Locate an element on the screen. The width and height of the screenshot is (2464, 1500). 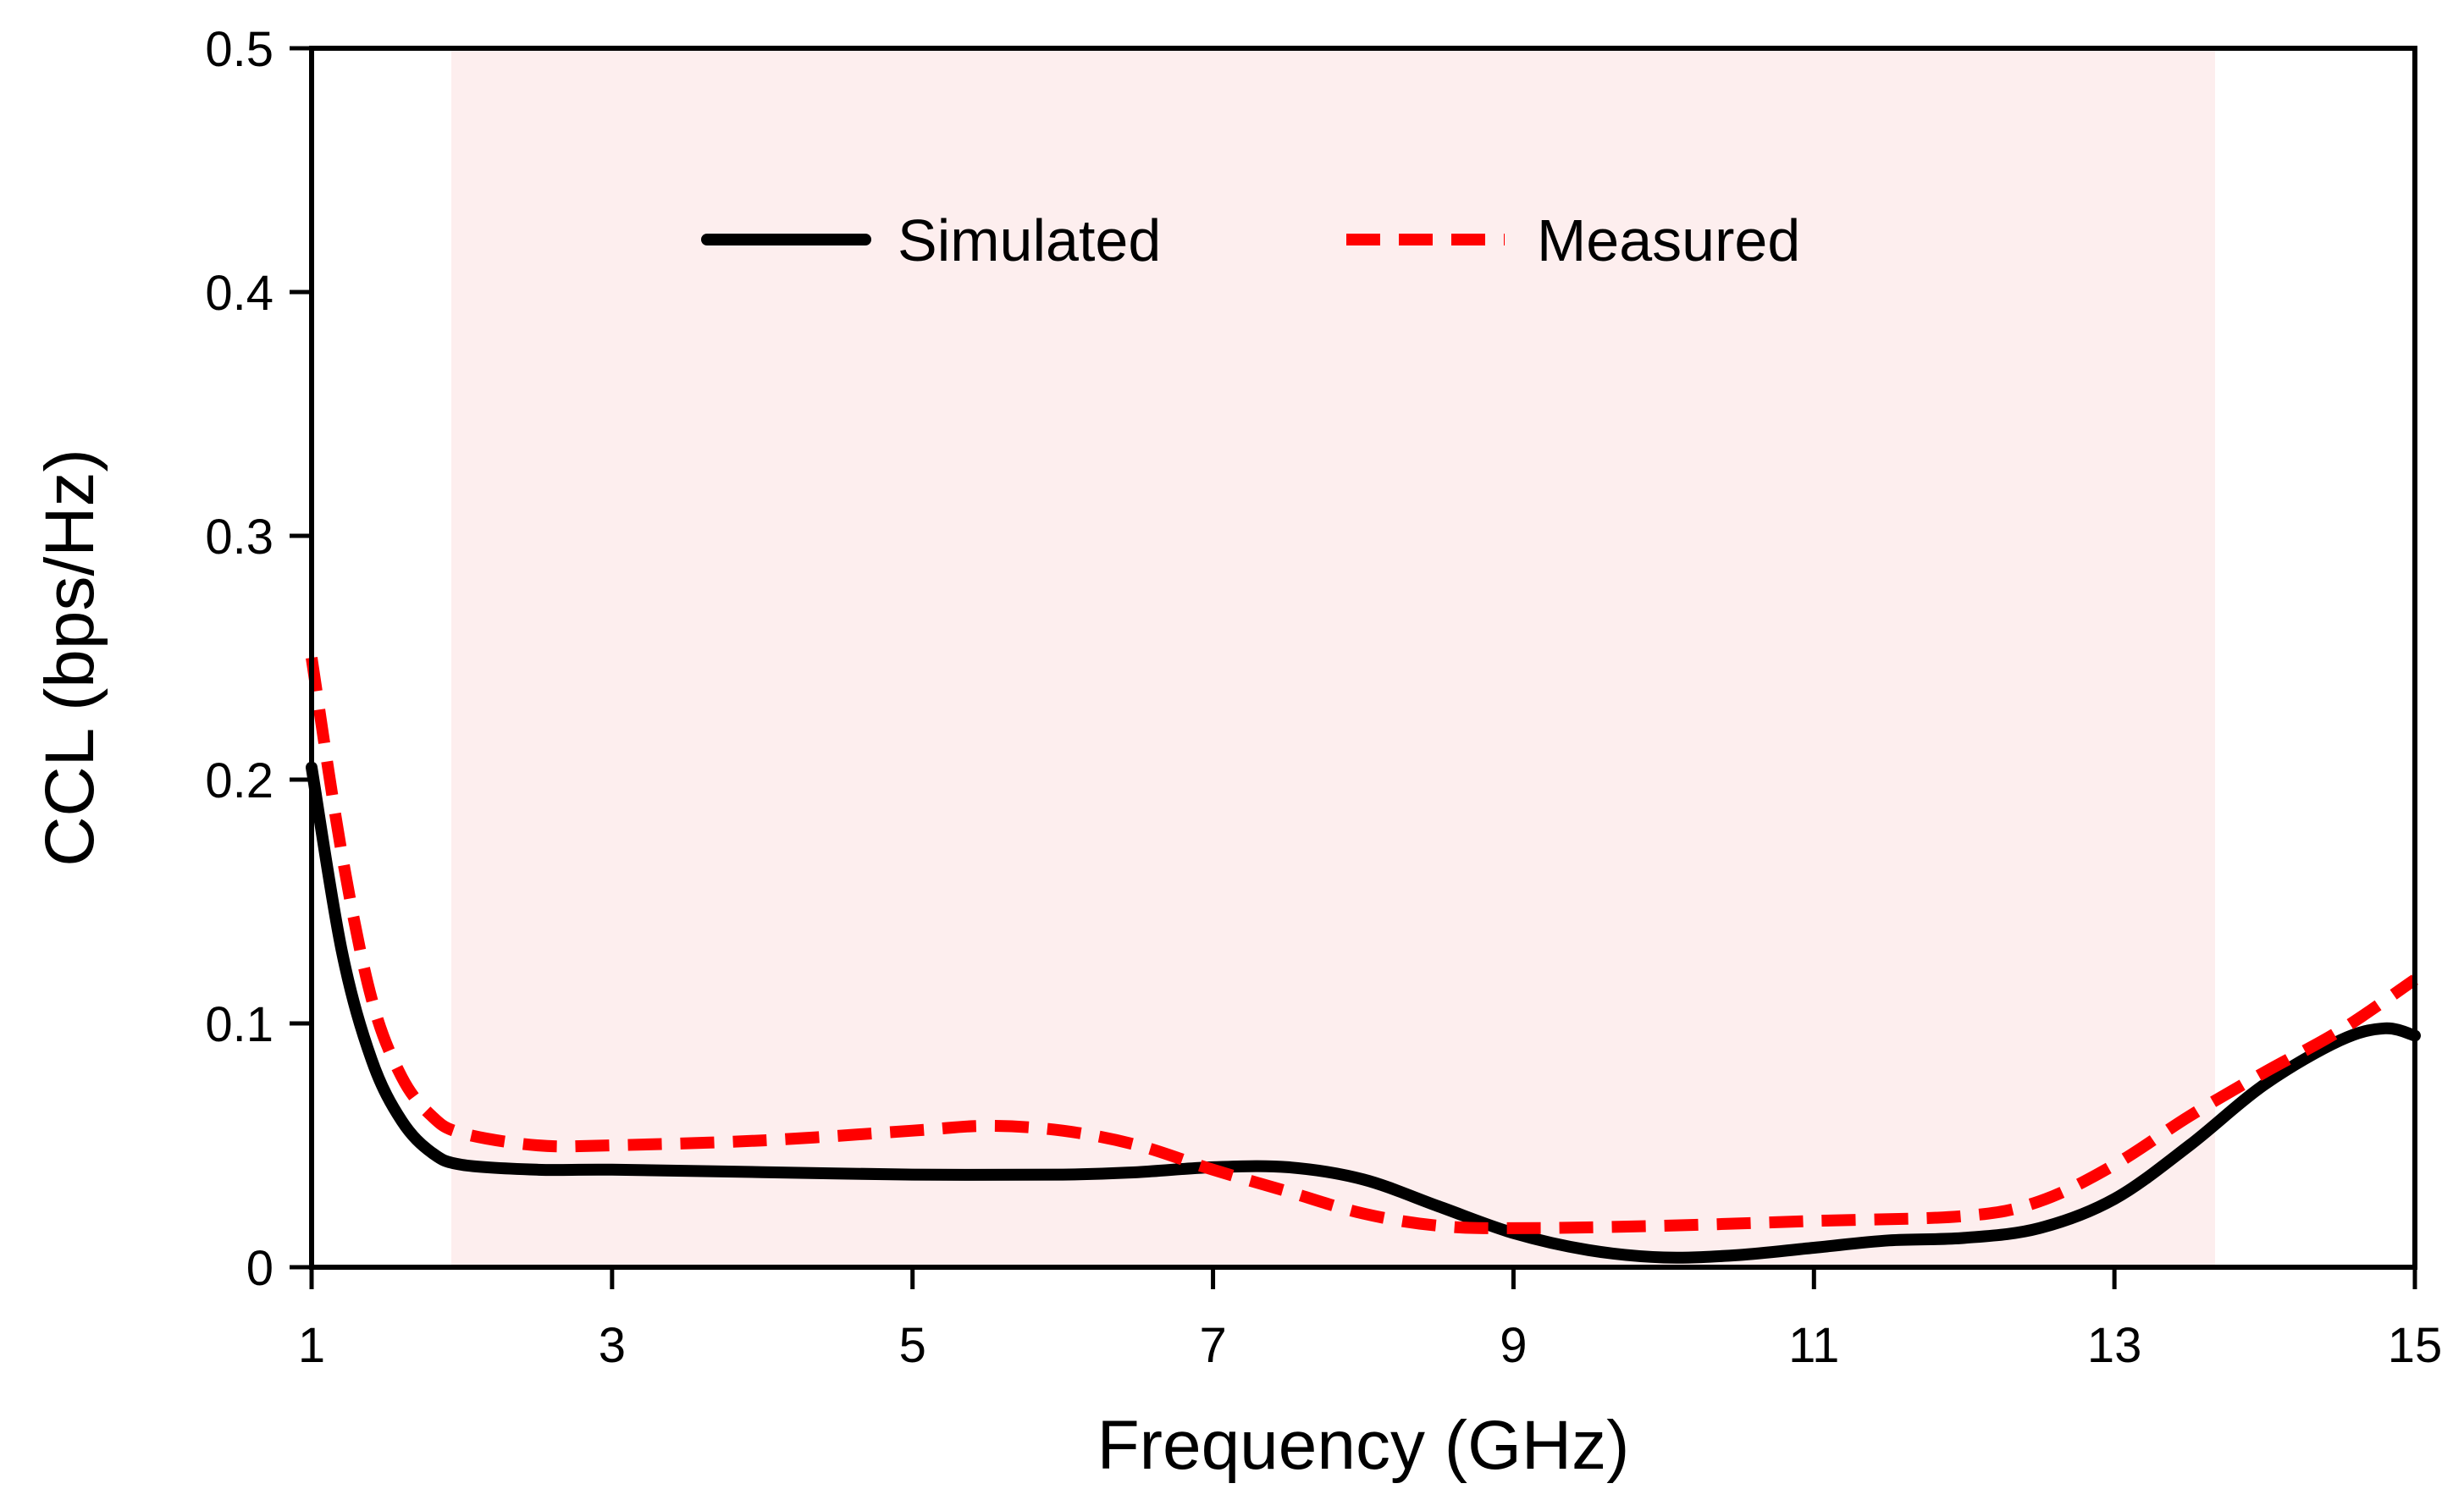
x-tick-label: 11 is located at coordinates (1813, 1345).